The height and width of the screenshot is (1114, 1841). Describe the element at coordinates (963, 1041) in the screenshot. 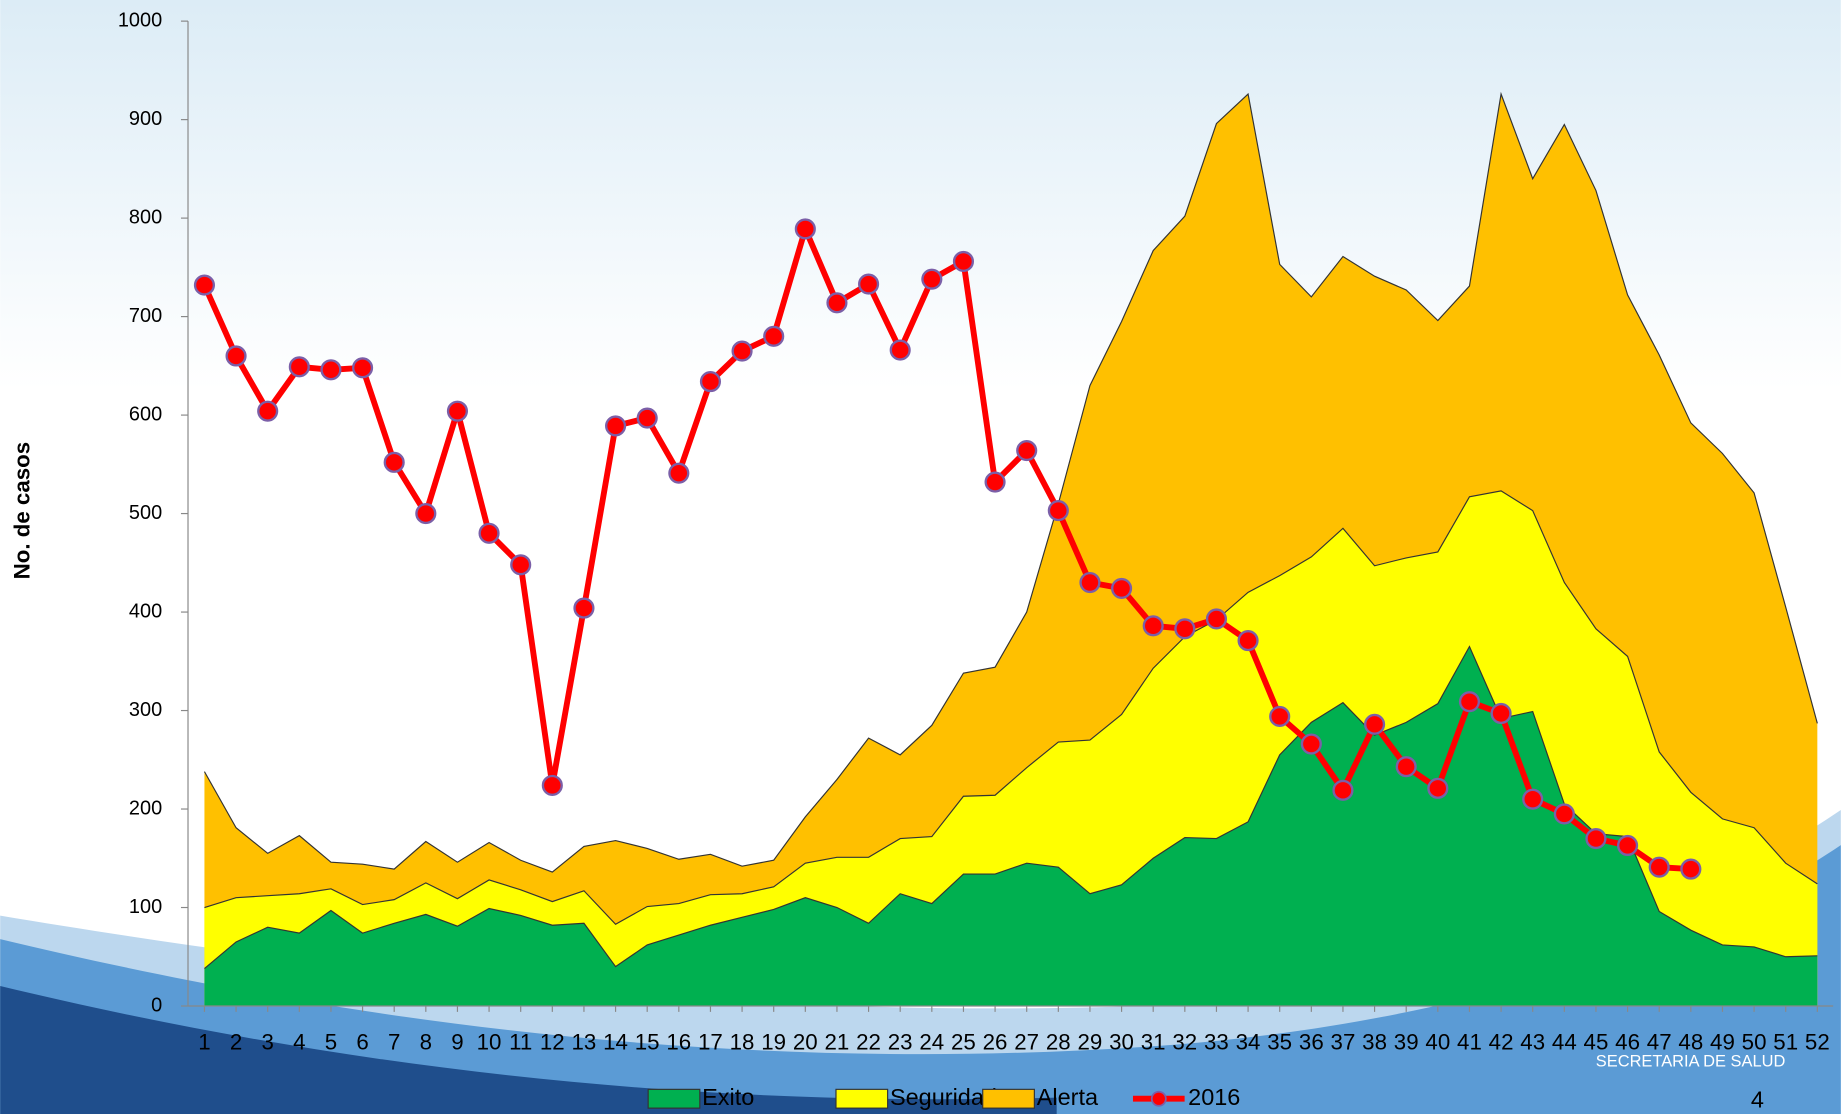

I see `x-tick-label: 25` at that location.